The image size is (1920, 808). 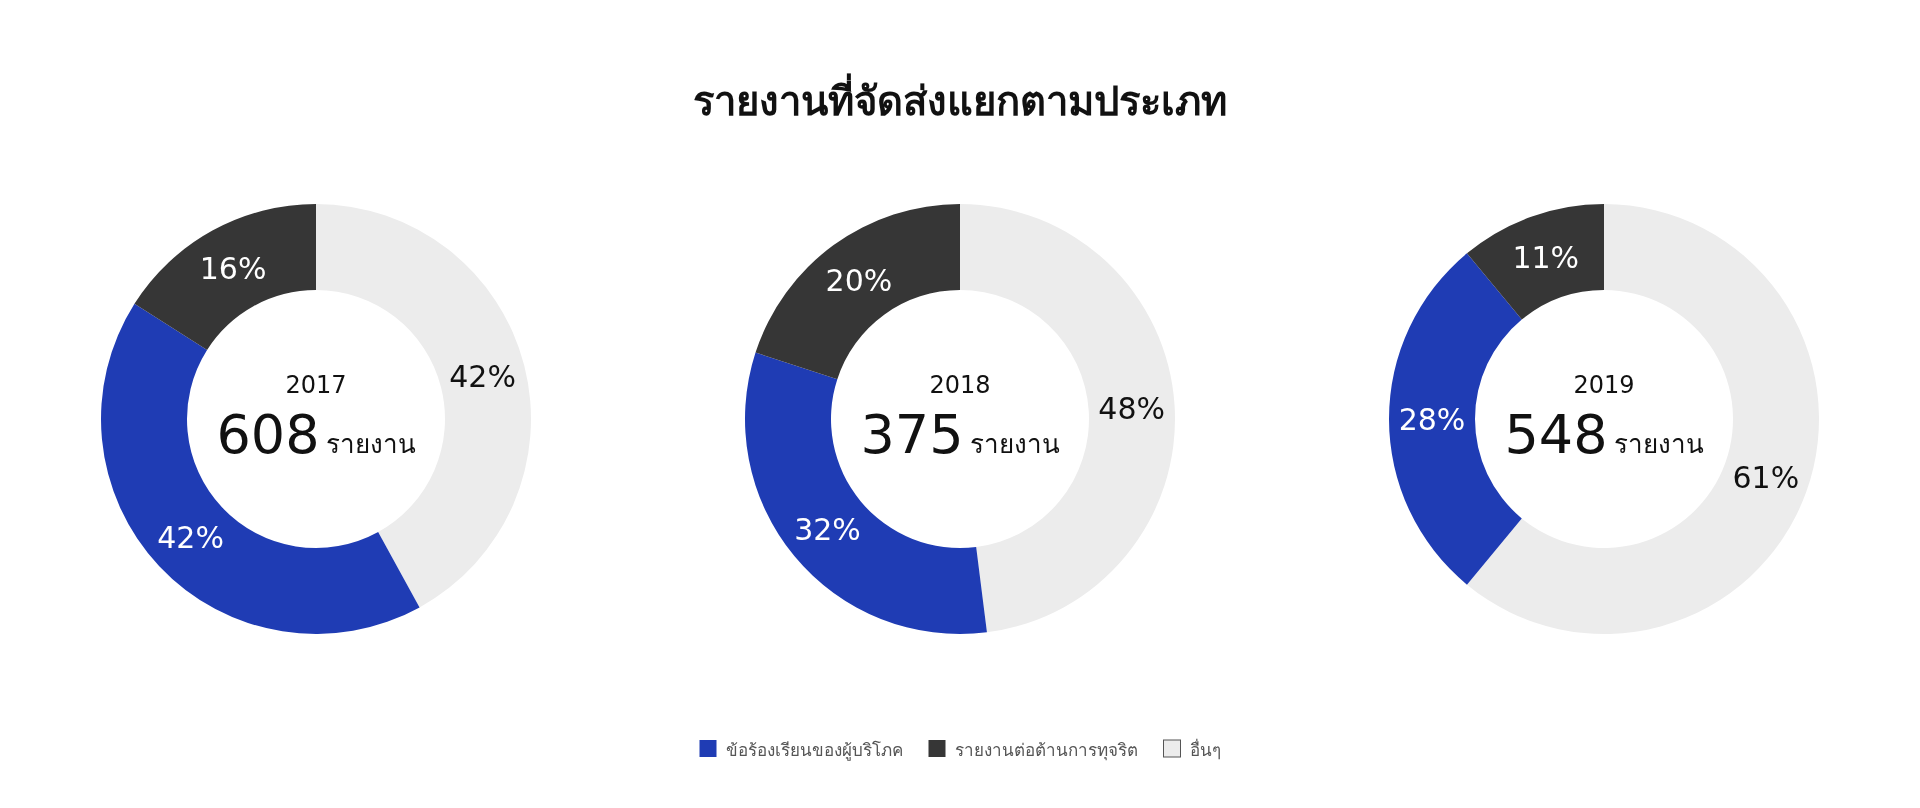 What do you see at coordinates (859, 280) in the screenshot?
I see `data-label: 20%` at bounding box center [859, 280].